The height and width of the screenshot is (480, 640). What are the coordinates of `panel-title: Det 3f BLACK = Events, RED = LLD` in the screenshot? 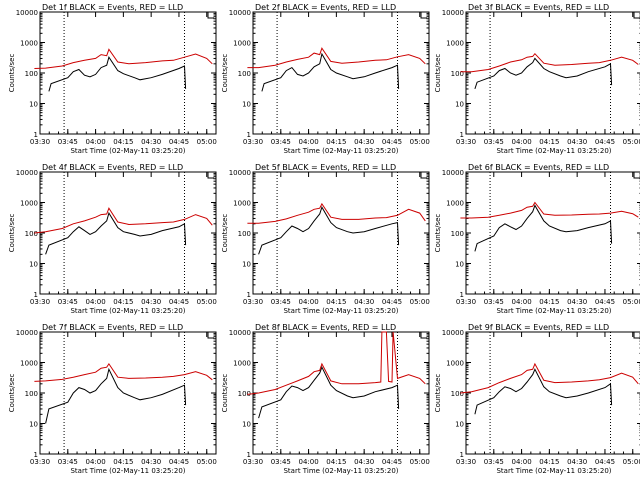 It's located at (538, 7).